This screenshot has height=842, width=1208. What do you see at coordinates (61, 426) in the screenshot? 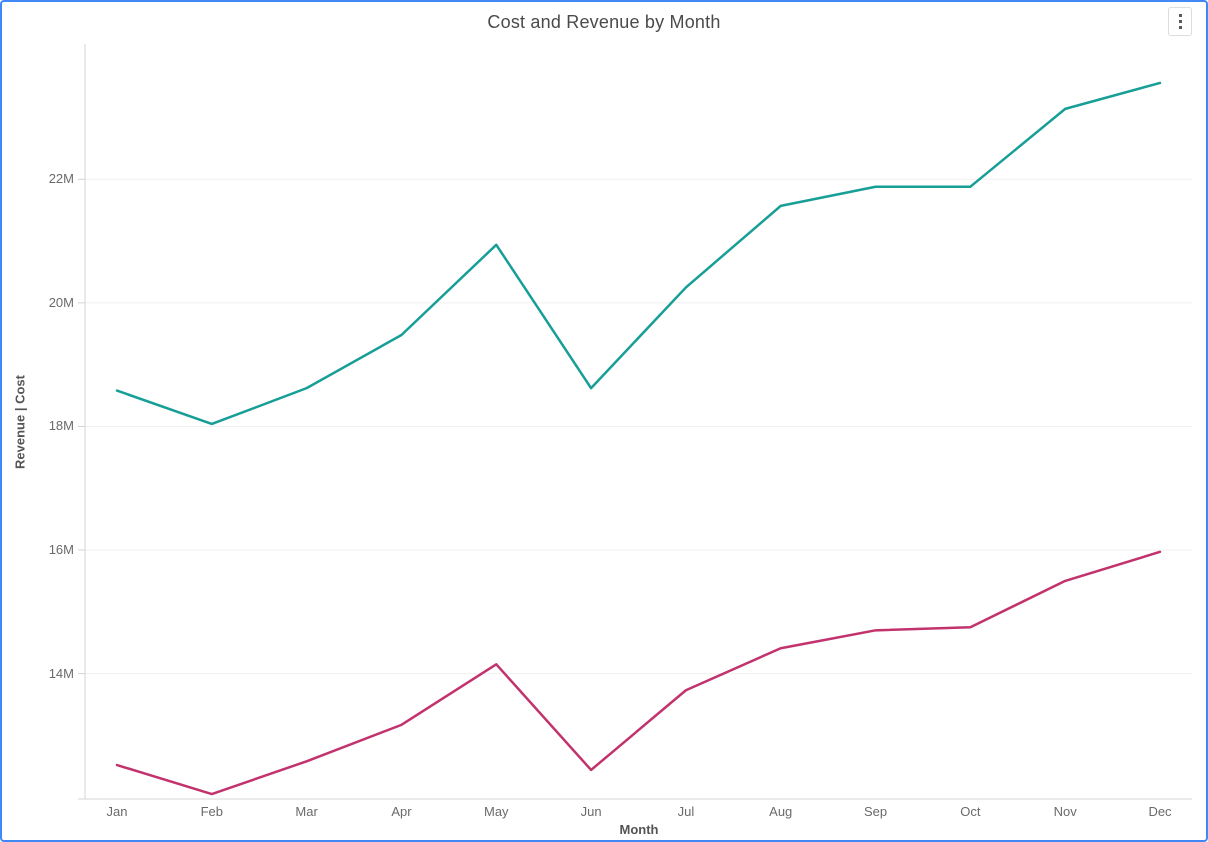
I see `y-tick-label: 18M` at bounding box center [61, 426].